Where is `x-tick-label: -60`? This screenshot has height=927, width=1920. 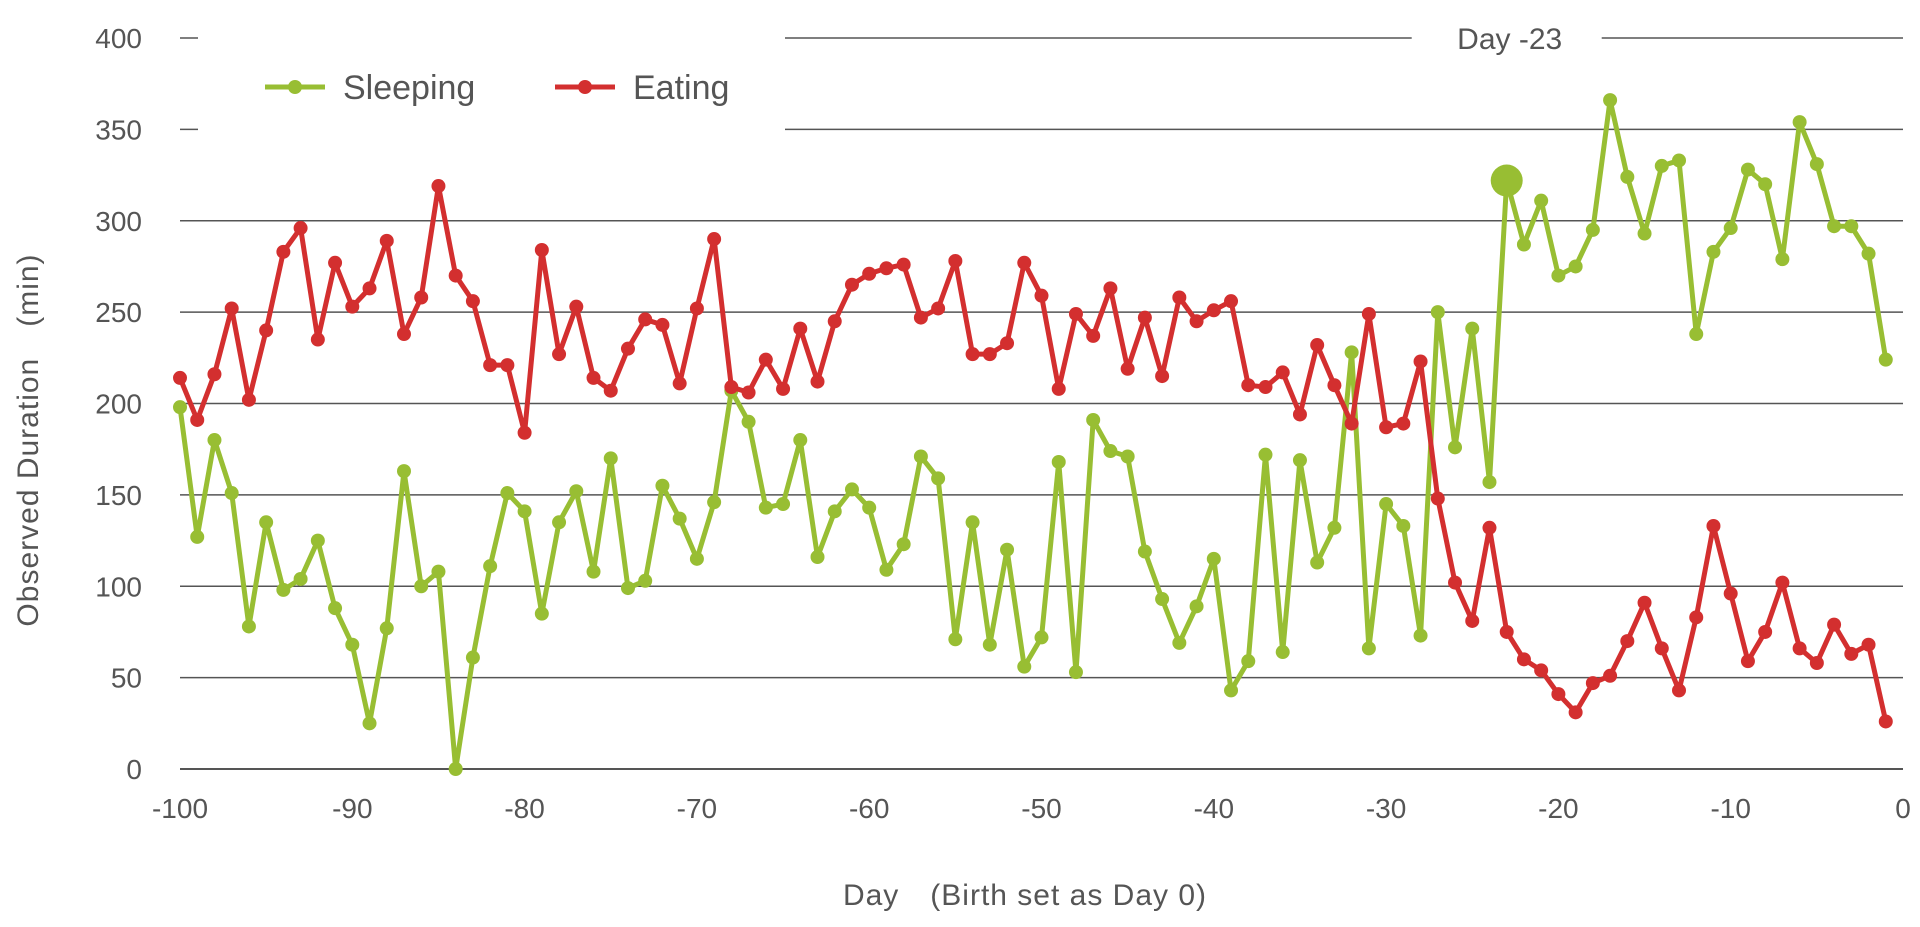 x-tick-label: -60 is located at coordinates (869, 808).